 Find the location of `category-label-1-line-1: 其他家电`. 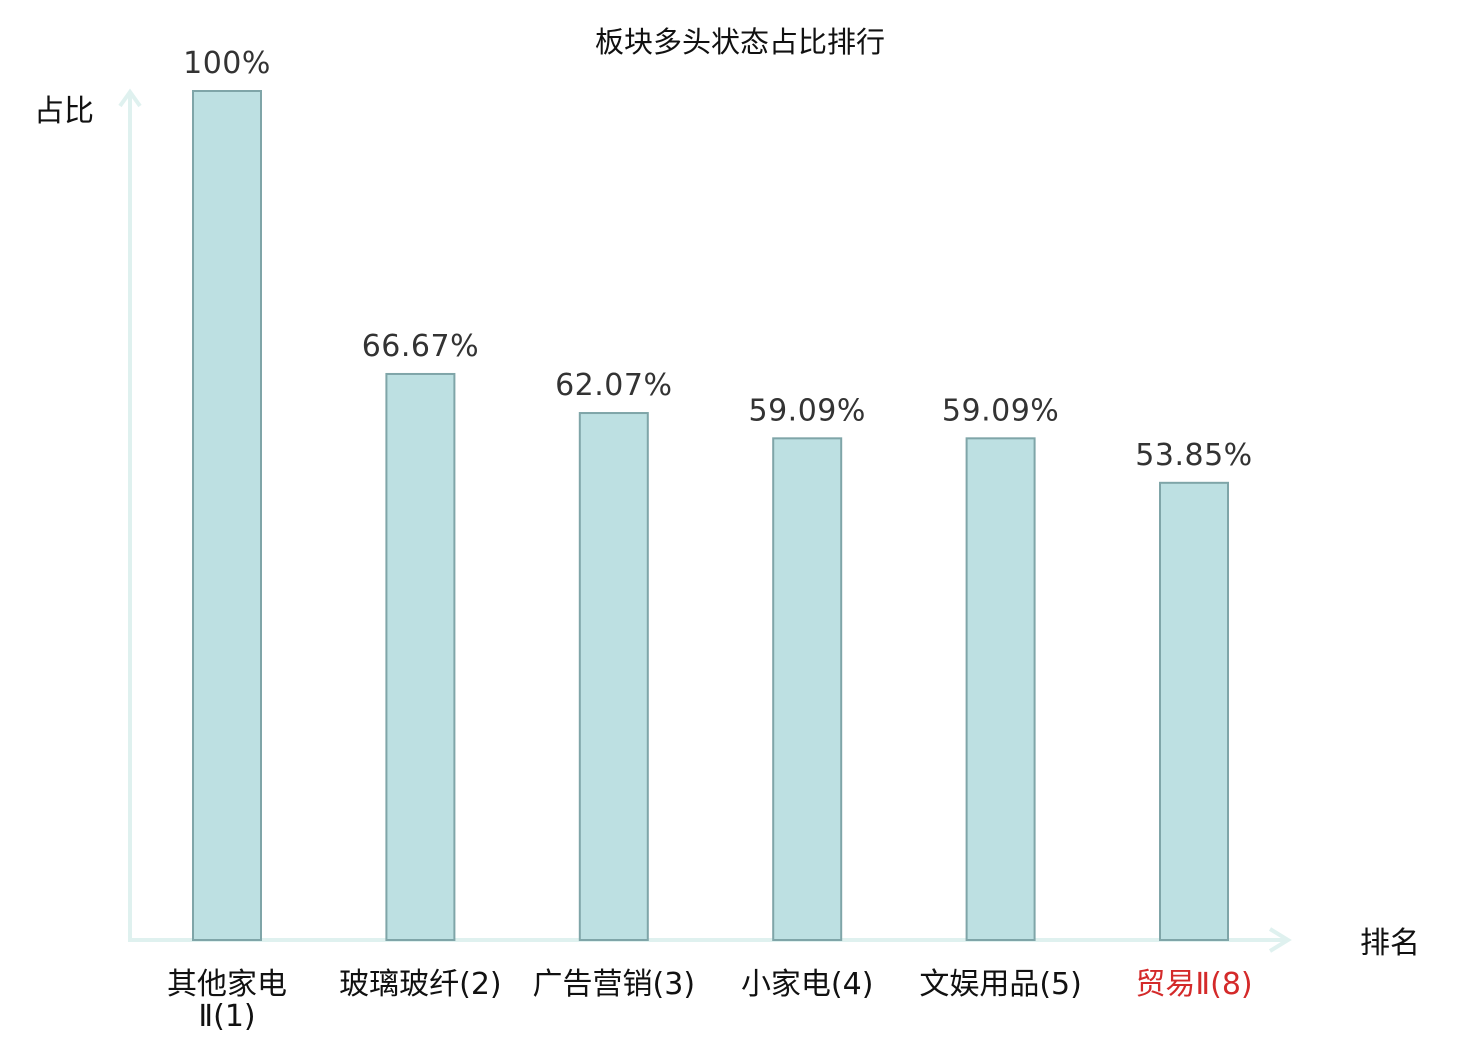

category-label-1-line-1: 其他家电 is located at coordinates (227, 984).